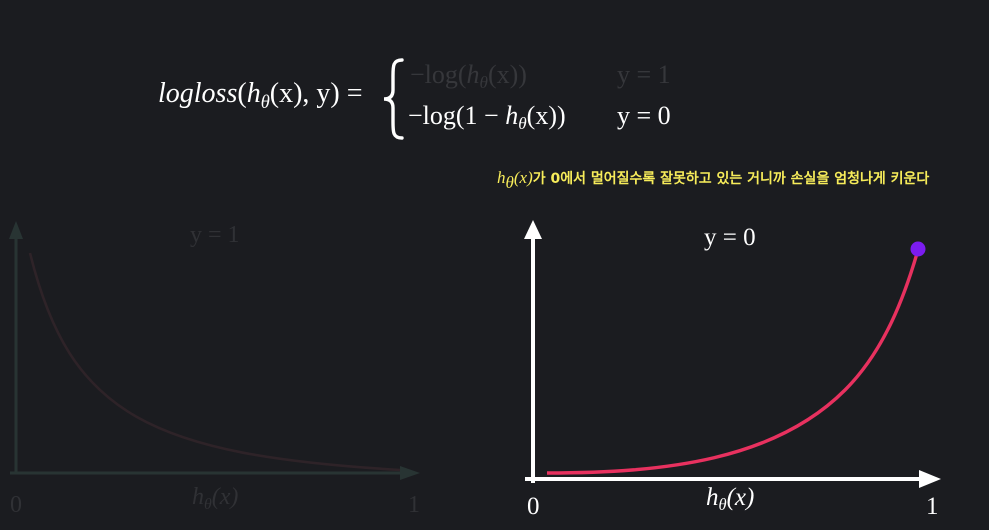  I want to click on right-graph-x-max: 1, so click(932, 506).